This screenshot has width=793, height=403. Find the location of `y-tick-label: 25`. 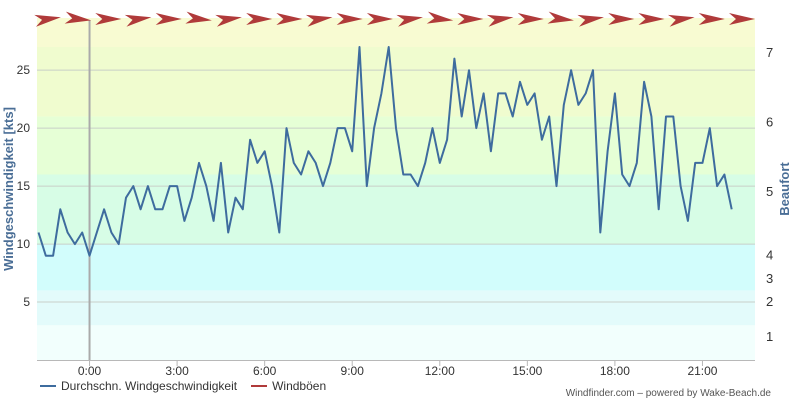

y-tick-label: 25 is located at coordinates (24, 70).